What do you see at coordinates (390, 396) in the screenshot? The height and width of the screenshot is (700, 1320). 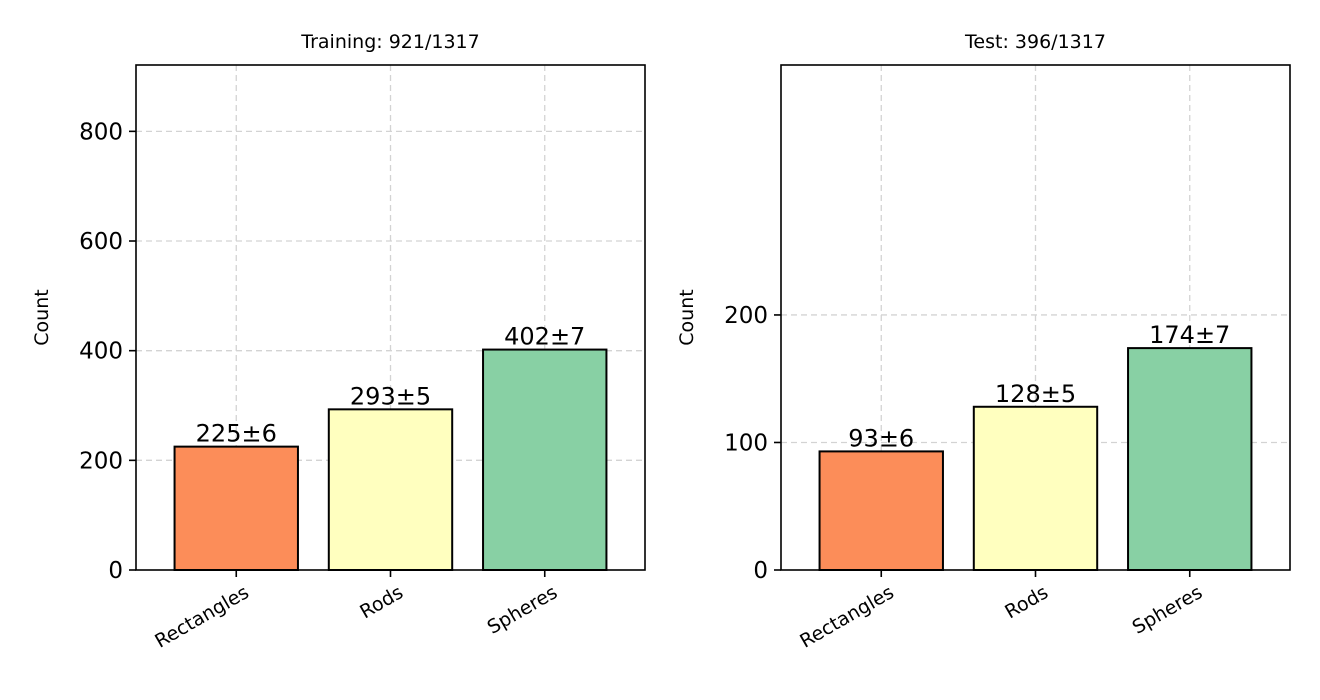 I see `training-bar-label-rods: 293±5` at bounding box center [390, 396].